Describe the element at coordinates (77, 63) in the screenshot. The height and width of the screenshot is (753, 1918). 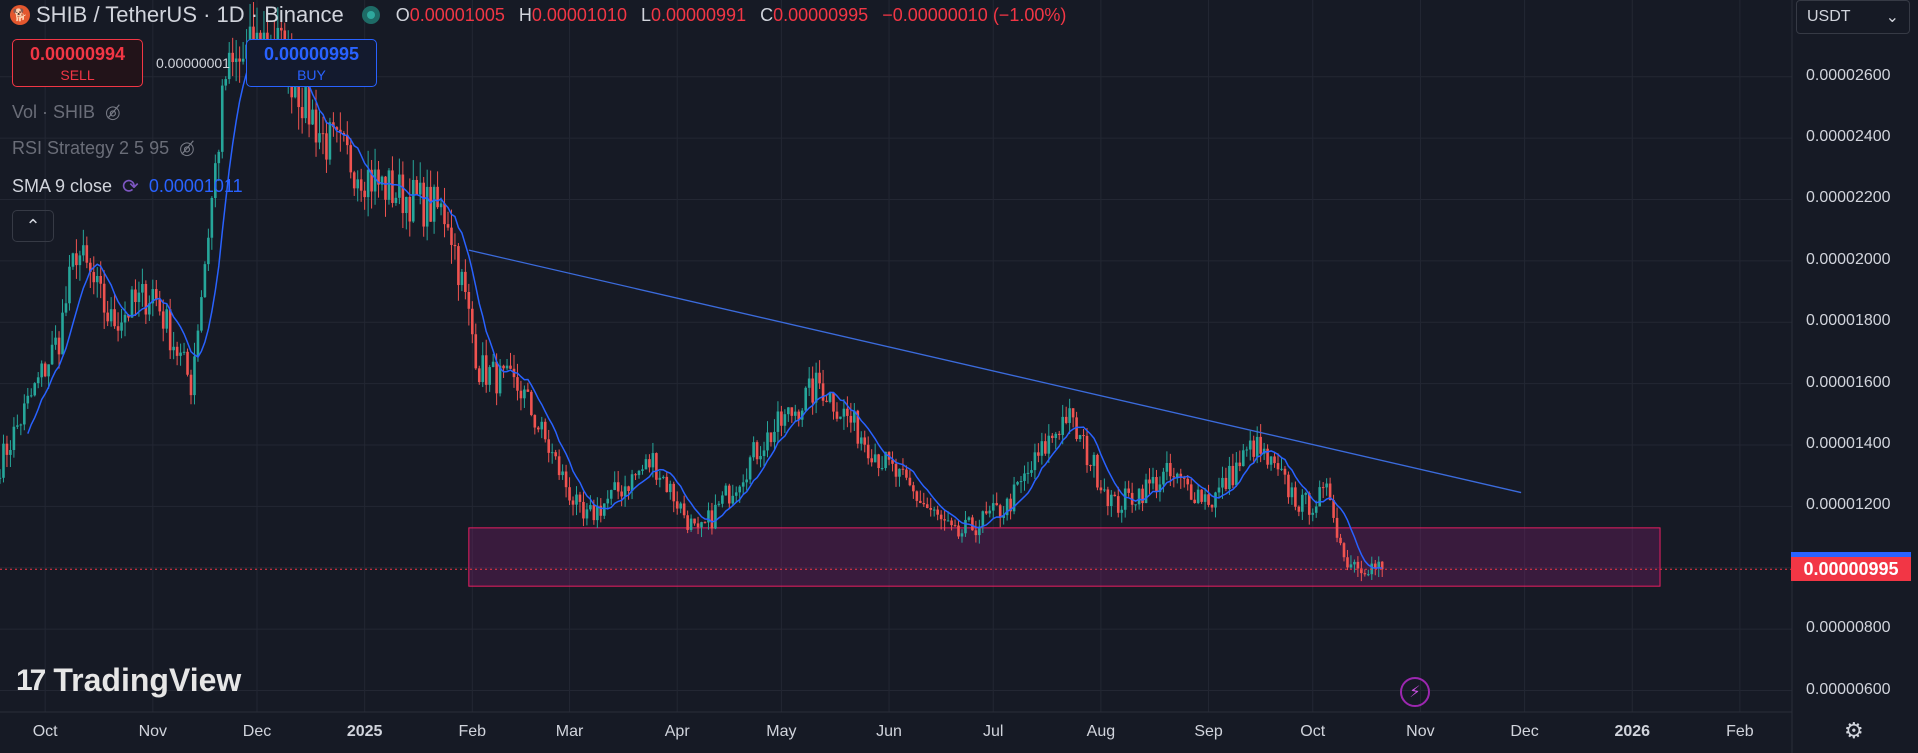
I see `sell-button: 0.00000994 SELL` at that location.